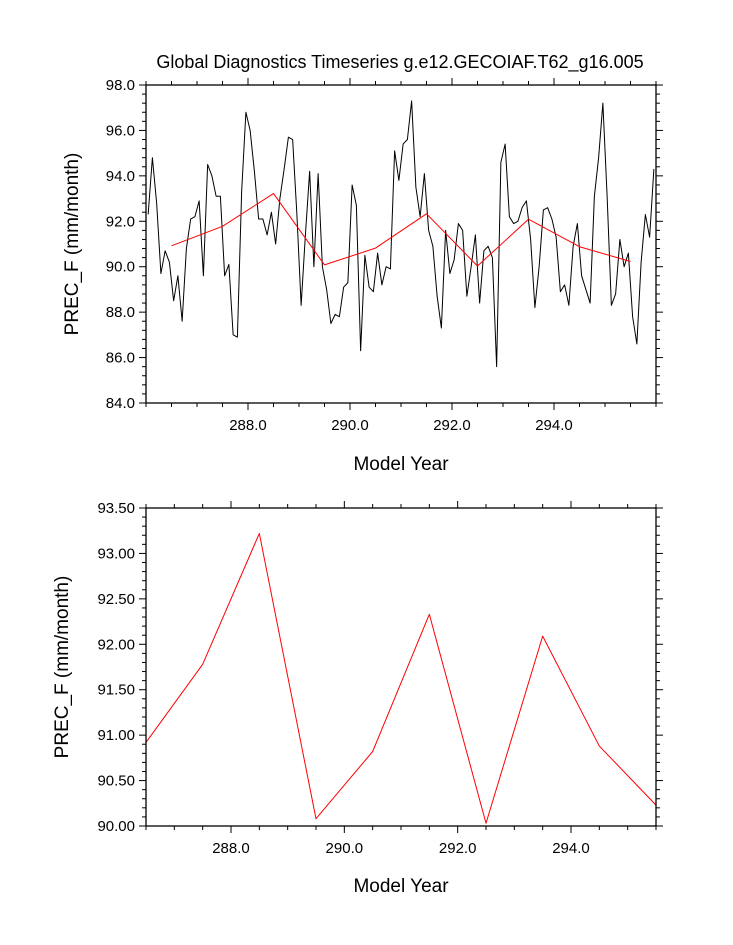 The height and width of the screenshot is (945, 733). What do you see at coordinates (120, 130) in the screenshot?
I see `y-tick-label: 96.0` at bounding box center [120, 130].